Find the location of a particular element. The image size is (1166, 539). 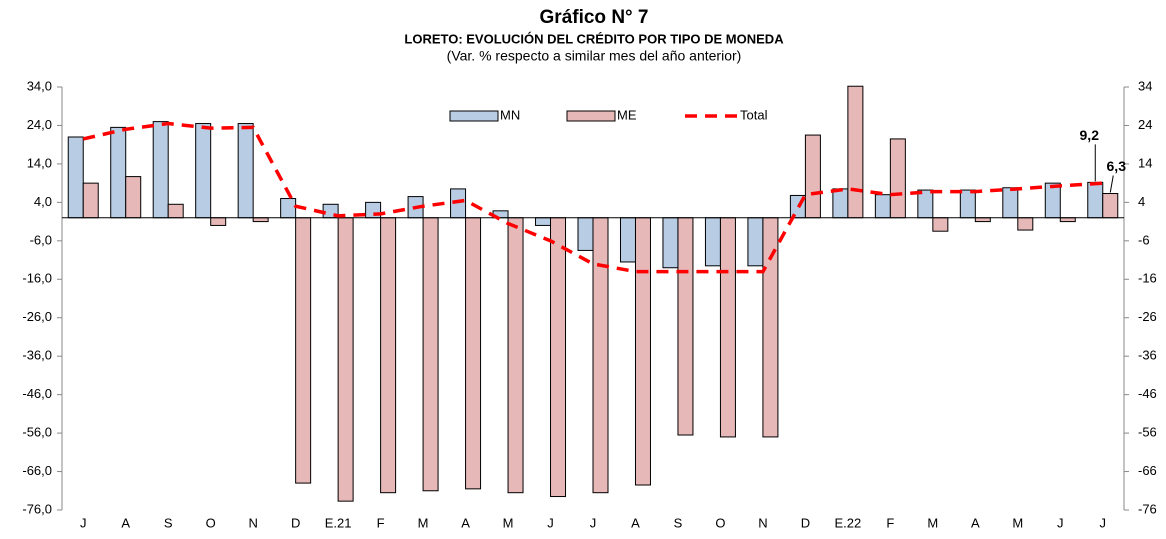

y-tick-label: -16,0 is located at coordinates (37, 278).